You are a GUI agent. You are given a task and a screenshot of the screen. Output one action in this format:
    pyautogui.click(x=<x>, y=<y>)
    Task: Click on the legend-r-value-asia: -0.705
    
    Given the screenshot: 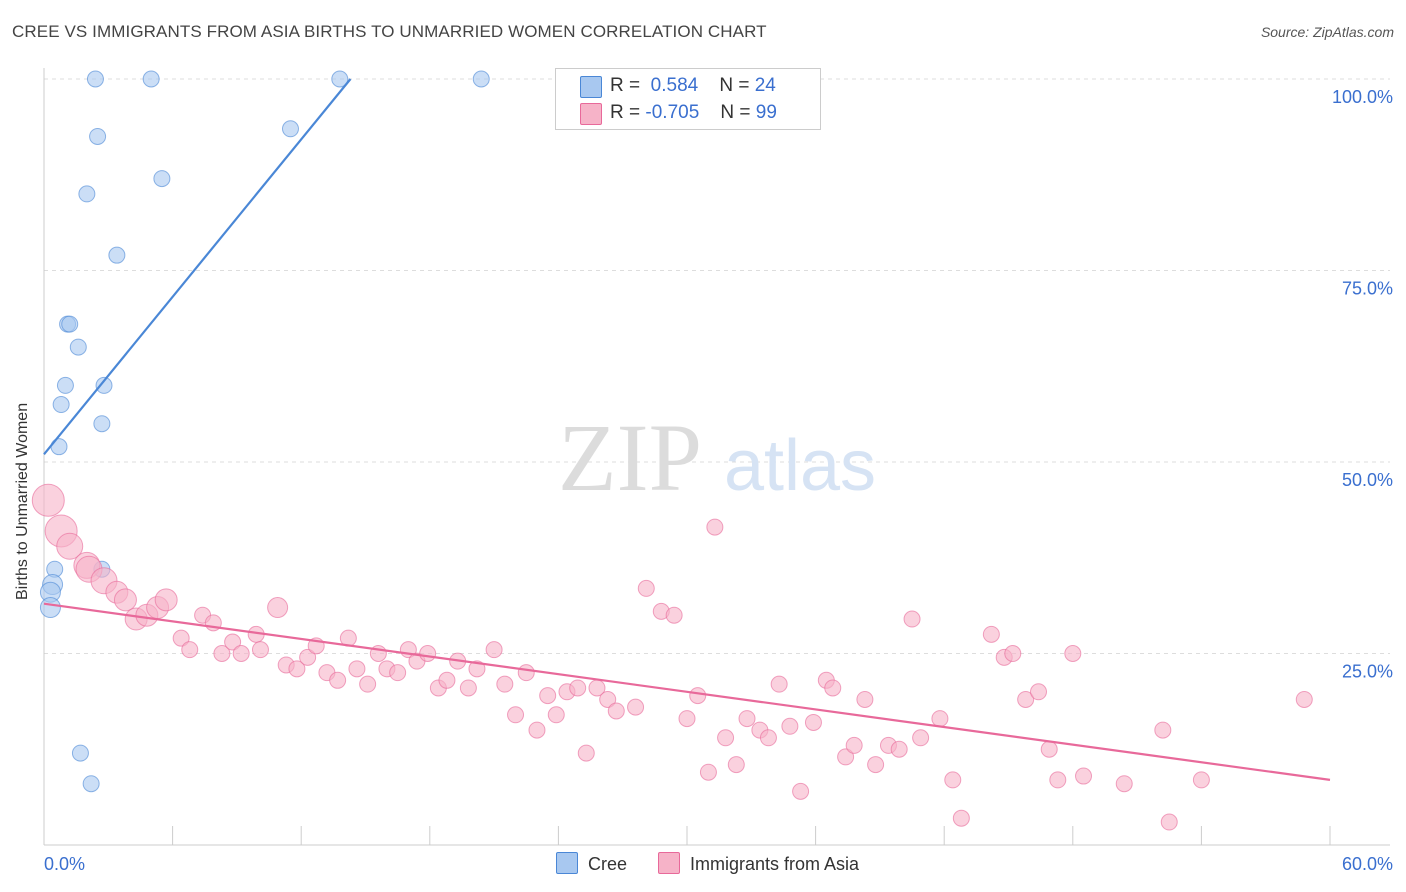 What is the action you would take?
    pyautogui.click(x=672, y=112)
    